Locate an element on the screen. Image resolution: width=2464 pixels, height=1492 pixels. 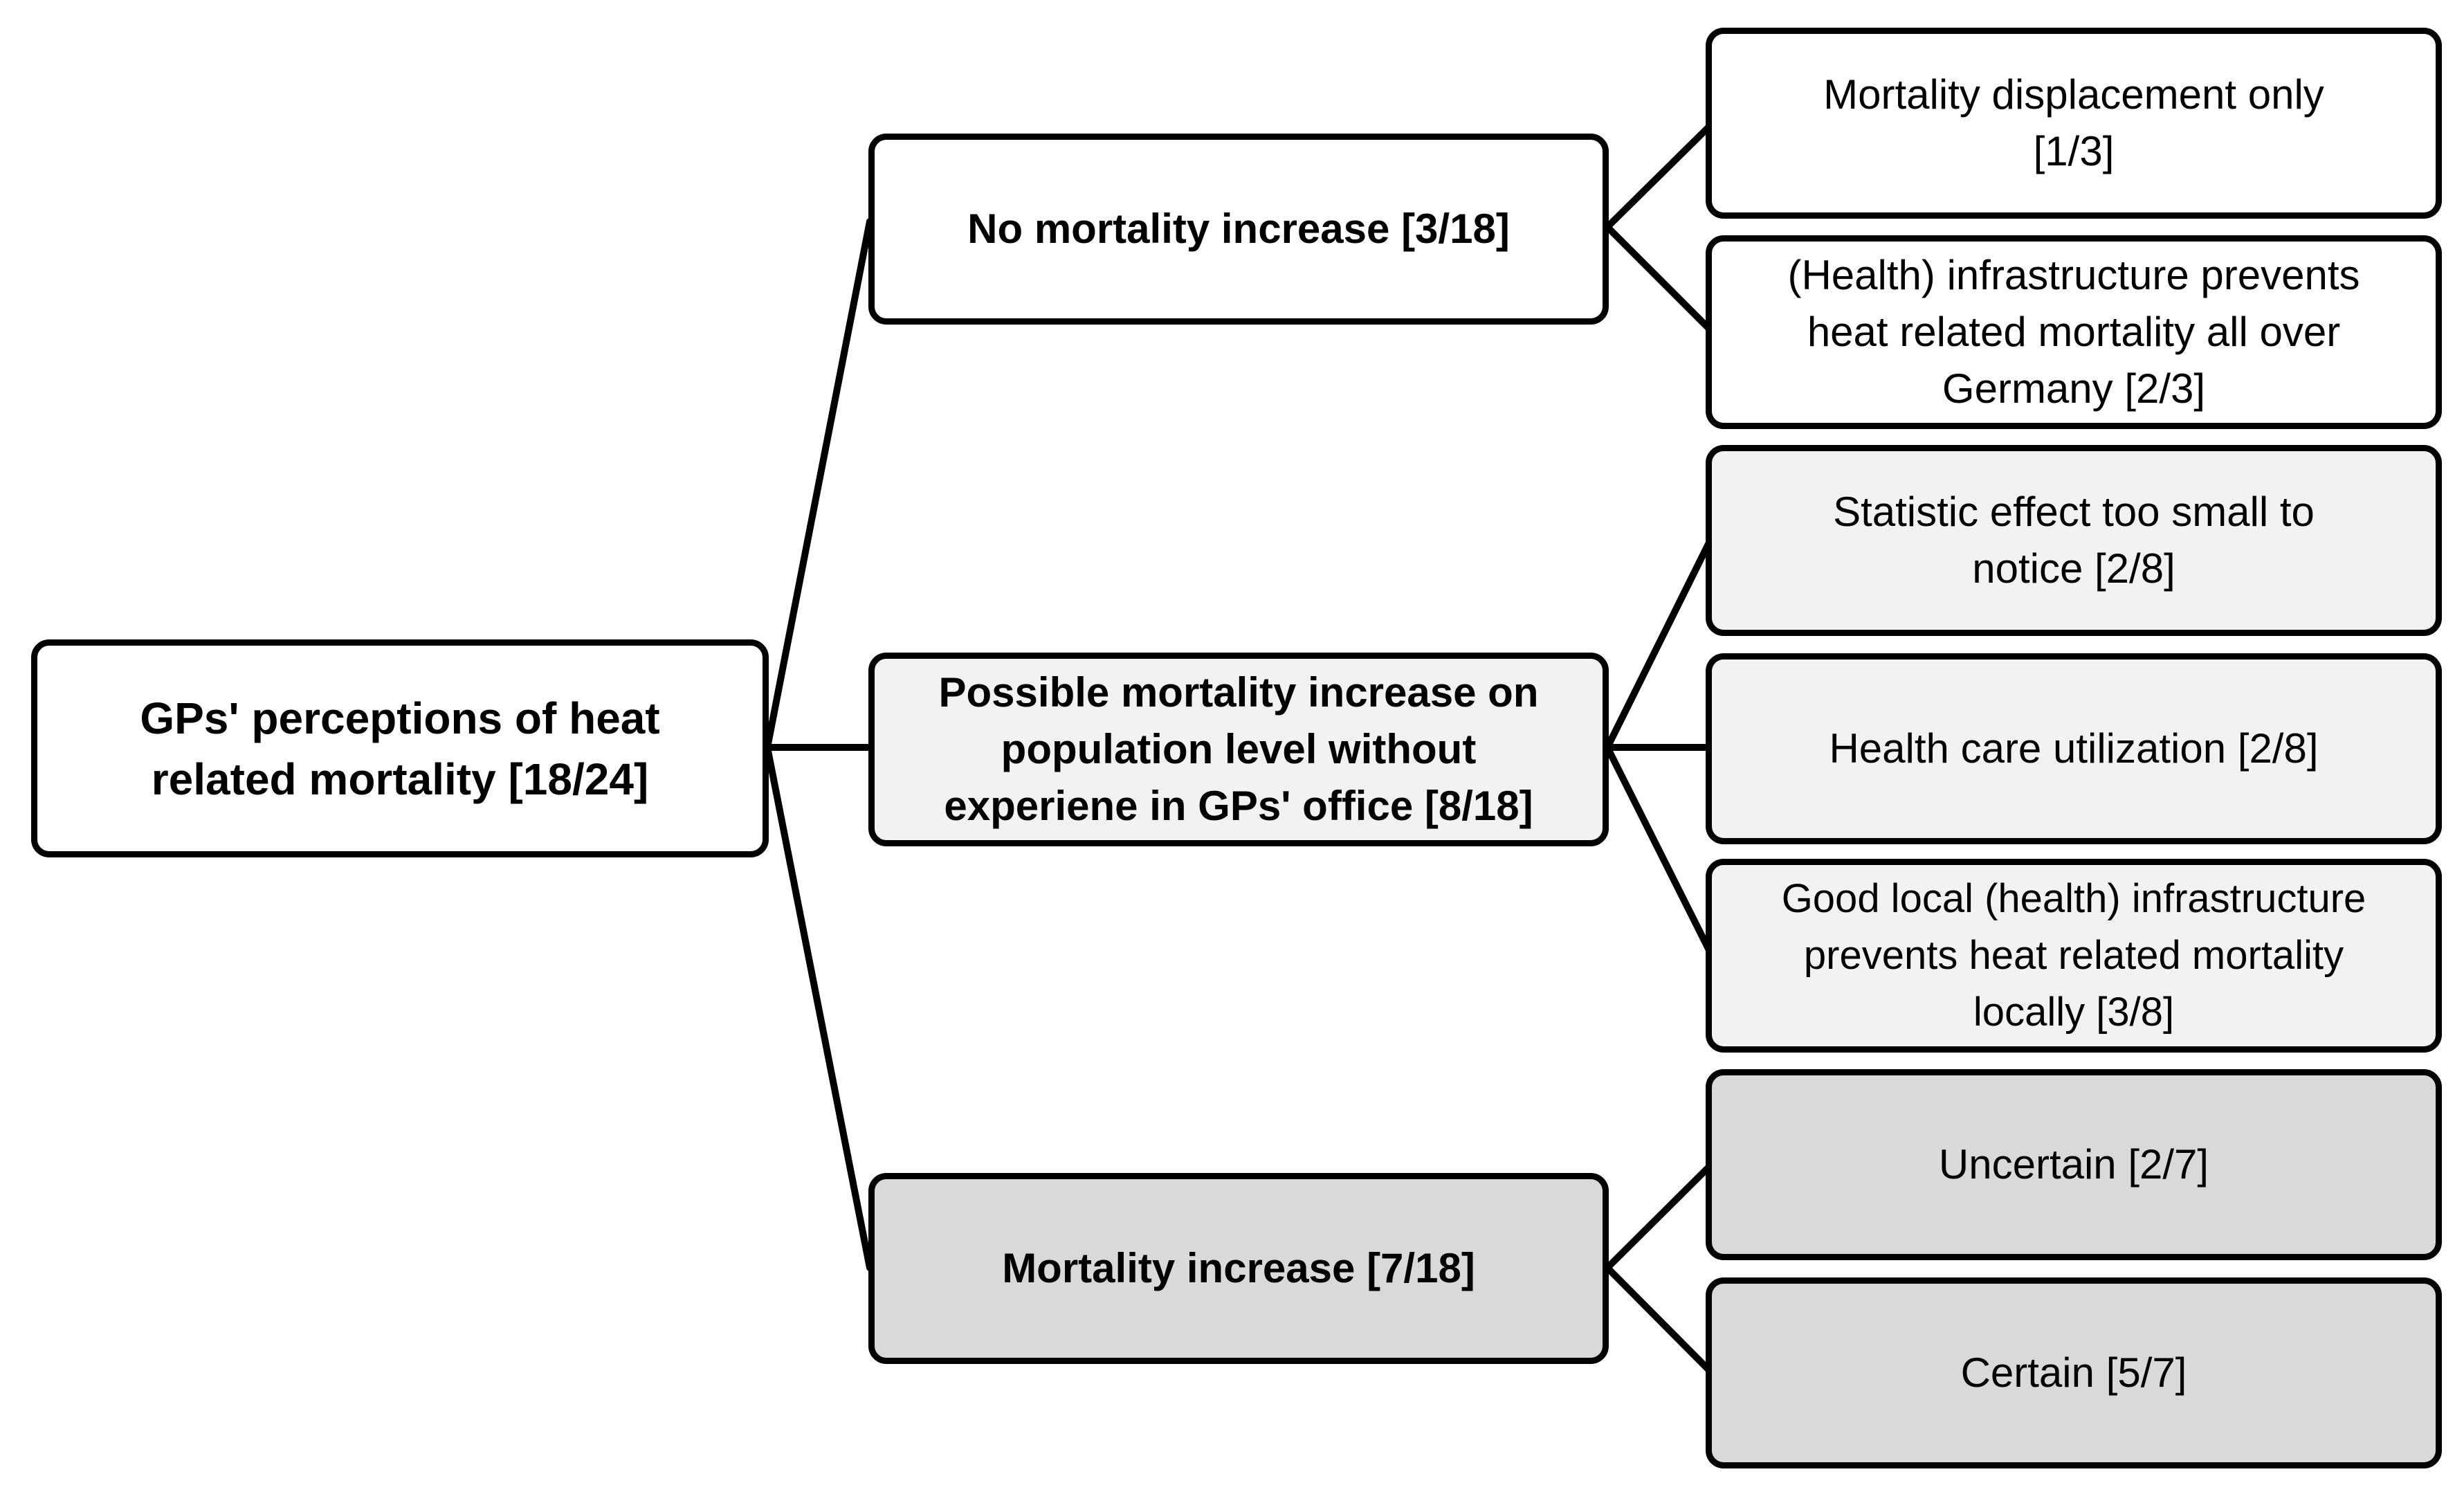
connector-increase-to-certain is located at coordinates (1659, 1319).